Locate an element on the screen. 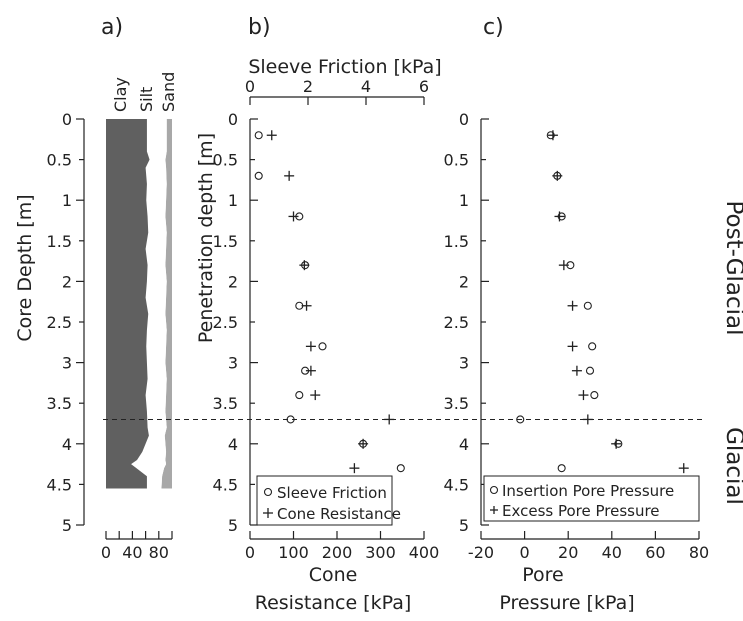  panel-b-y-tick-label: 1 is located at coordinates (233, 200).